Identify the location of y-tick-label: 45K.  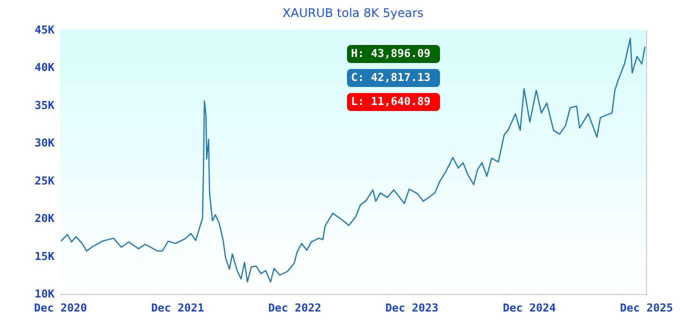
(44, 30).